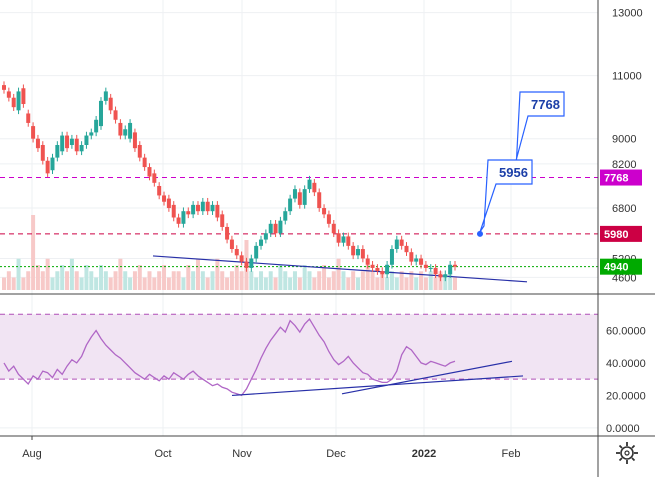 Image resolution: width=655 pixels, height=482 pixels. Describe the element at coordinates (627, 453) in the screenshot. I see `gear-icon` at that location.